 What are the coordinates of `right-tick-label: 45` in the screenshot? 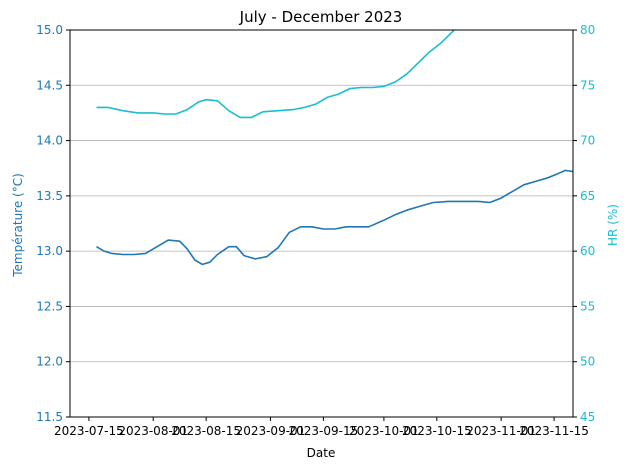 It's located at (587, 417).